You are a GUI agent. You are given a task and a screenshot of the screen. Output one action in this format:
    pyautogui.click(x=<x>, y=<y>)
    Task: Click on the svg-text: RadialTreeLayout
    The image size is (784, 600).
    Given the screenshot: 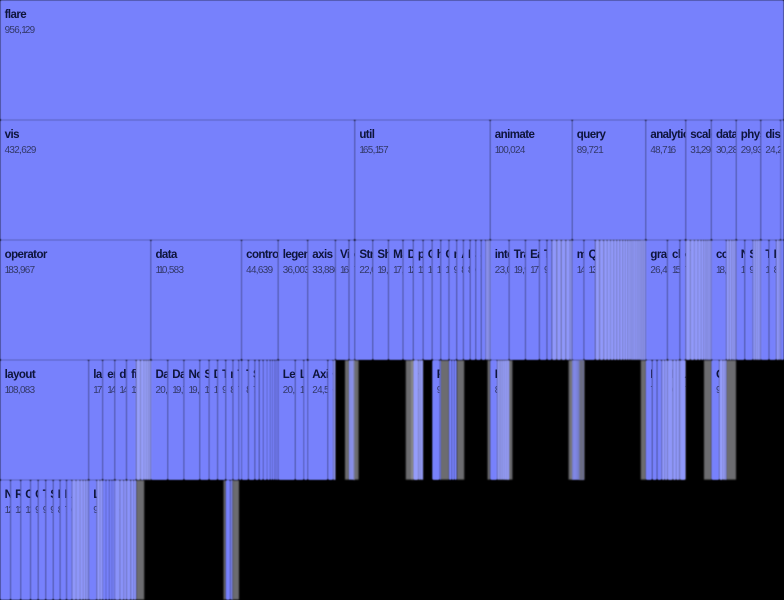 What is the action you would take?
    pyautogui.click(x=59, y=495)
    